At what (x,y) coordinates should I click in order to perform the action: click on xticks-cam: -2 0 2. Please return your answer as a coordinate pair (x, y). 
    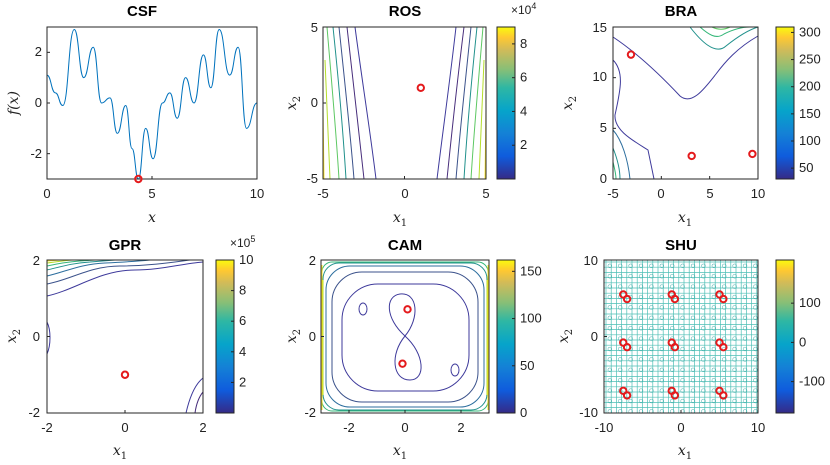
    Looking at the image, I should click on (403, 427).